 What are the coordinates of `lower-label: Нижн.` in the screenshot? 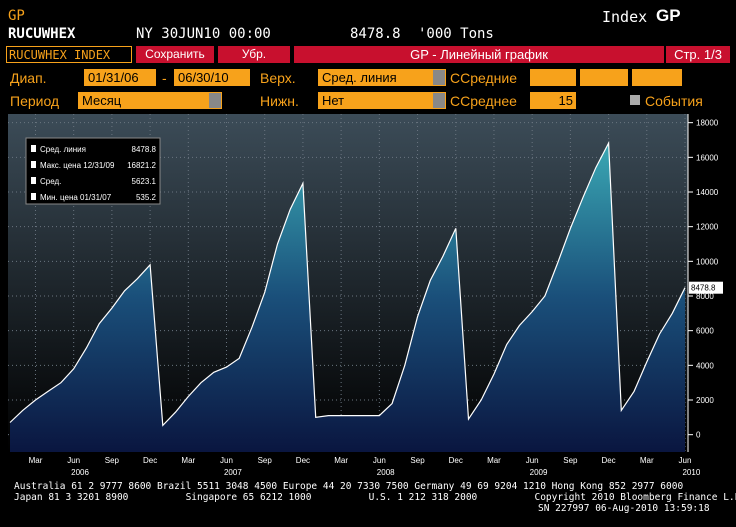 It's located at (279, 101).